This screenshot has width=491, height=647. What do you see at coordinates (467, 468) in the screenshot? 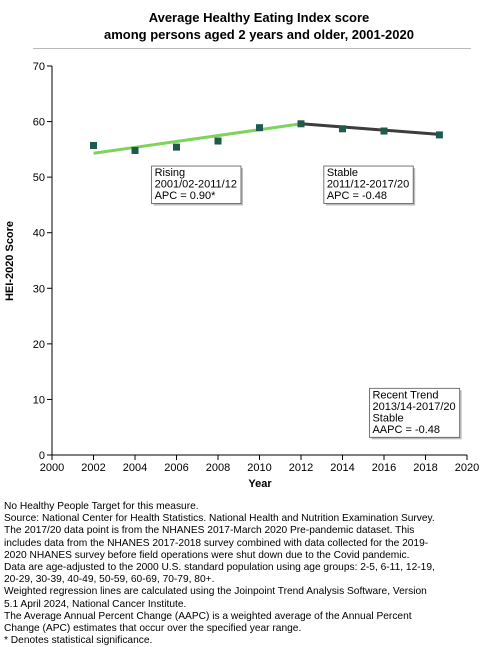
I see `x-tick-label: 2020` at bounding box center [467, 468].